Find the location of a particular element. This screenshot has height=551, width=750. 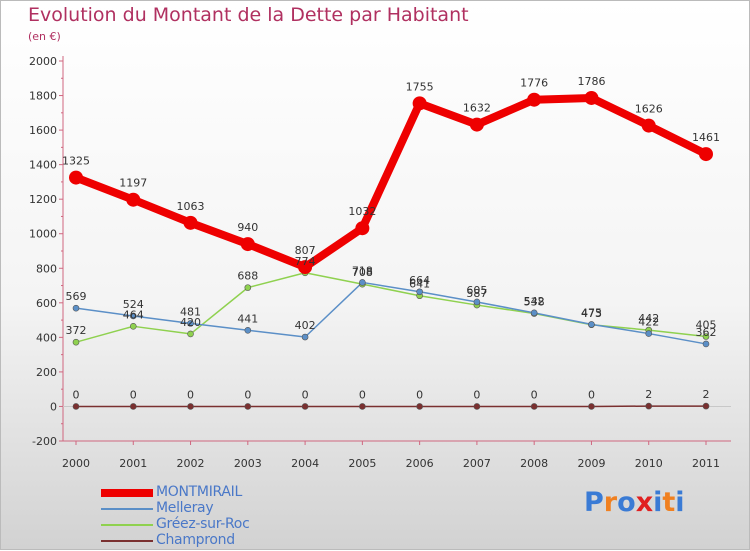

y-tick-label: 0 is located at coordinates (53, 406).